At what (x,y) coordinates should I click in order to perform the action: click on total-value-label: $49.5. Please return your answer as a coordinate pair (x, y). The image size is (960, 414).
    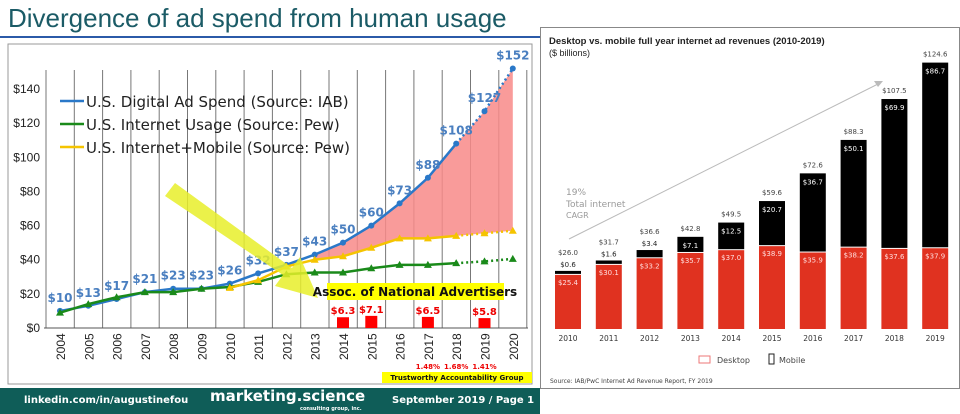
    Looking at the image, I should click on (731, 215).